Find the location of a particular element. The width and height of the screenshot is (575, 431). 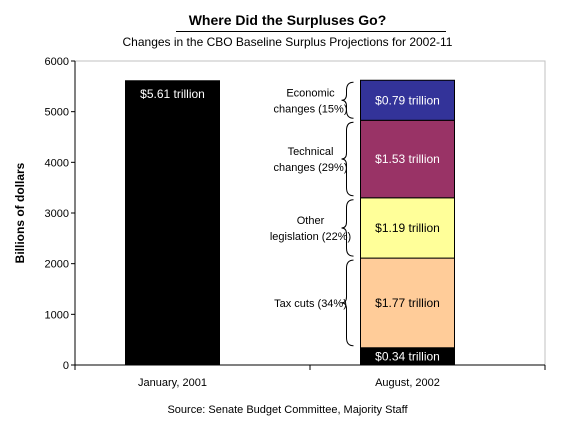

y-tick-label: 5000 is located at coordinates (57, 113).